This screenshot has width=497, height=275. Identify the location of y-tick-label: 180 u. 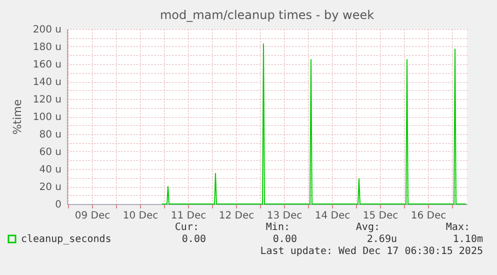
(47, 47).